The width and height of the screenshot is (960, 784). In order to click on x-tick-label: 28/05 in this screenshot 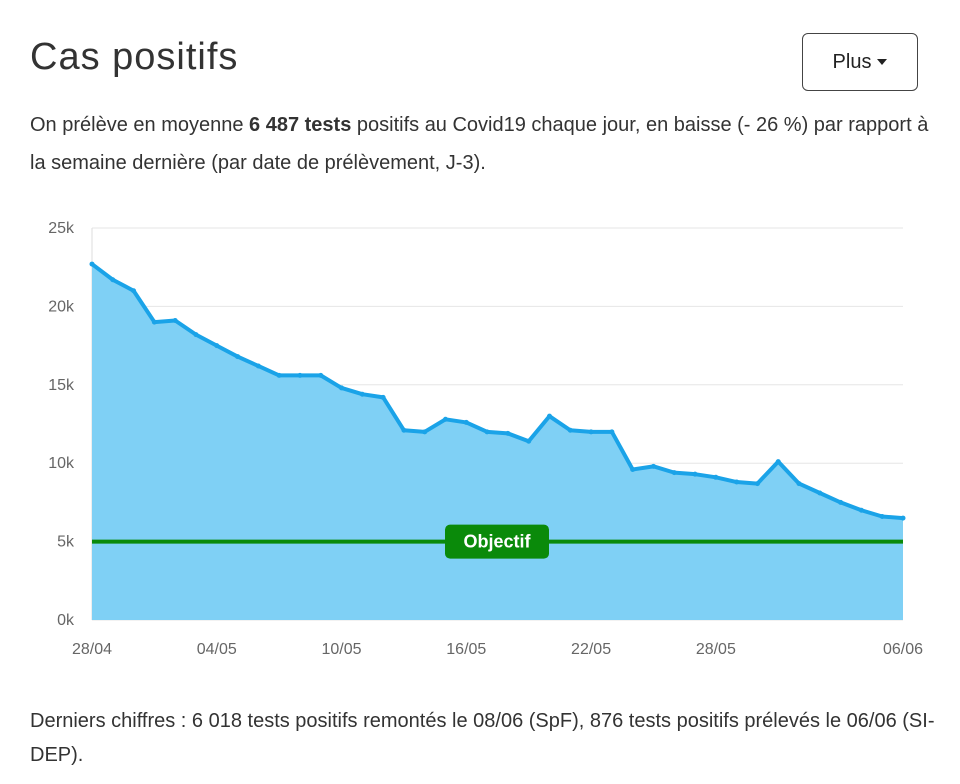, I will do `click(716, 649)`.